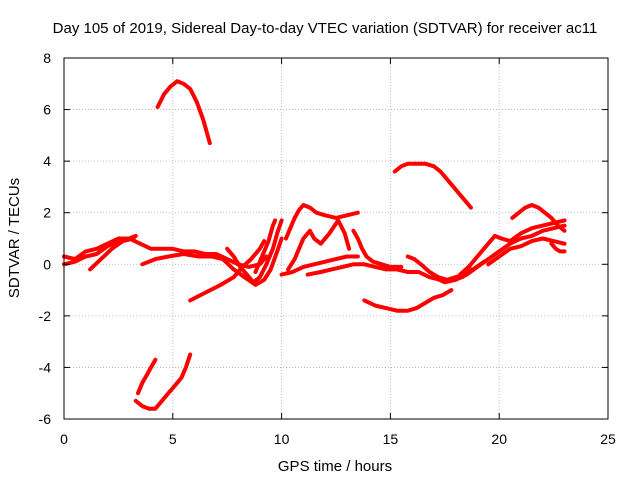 Image resolution: width=640 pixels, height=480 pixels. Describe the element at coordinates (282, 439) in the screenshot. I see `x-tick-label: 10` at that location.